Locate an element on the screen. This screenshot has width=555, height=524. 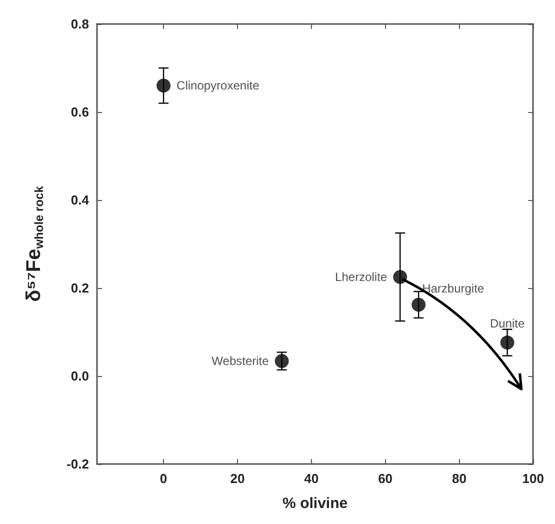
y-axis-title: δ⁵⁷Fewhole rock is located at coordinates (34, 244).